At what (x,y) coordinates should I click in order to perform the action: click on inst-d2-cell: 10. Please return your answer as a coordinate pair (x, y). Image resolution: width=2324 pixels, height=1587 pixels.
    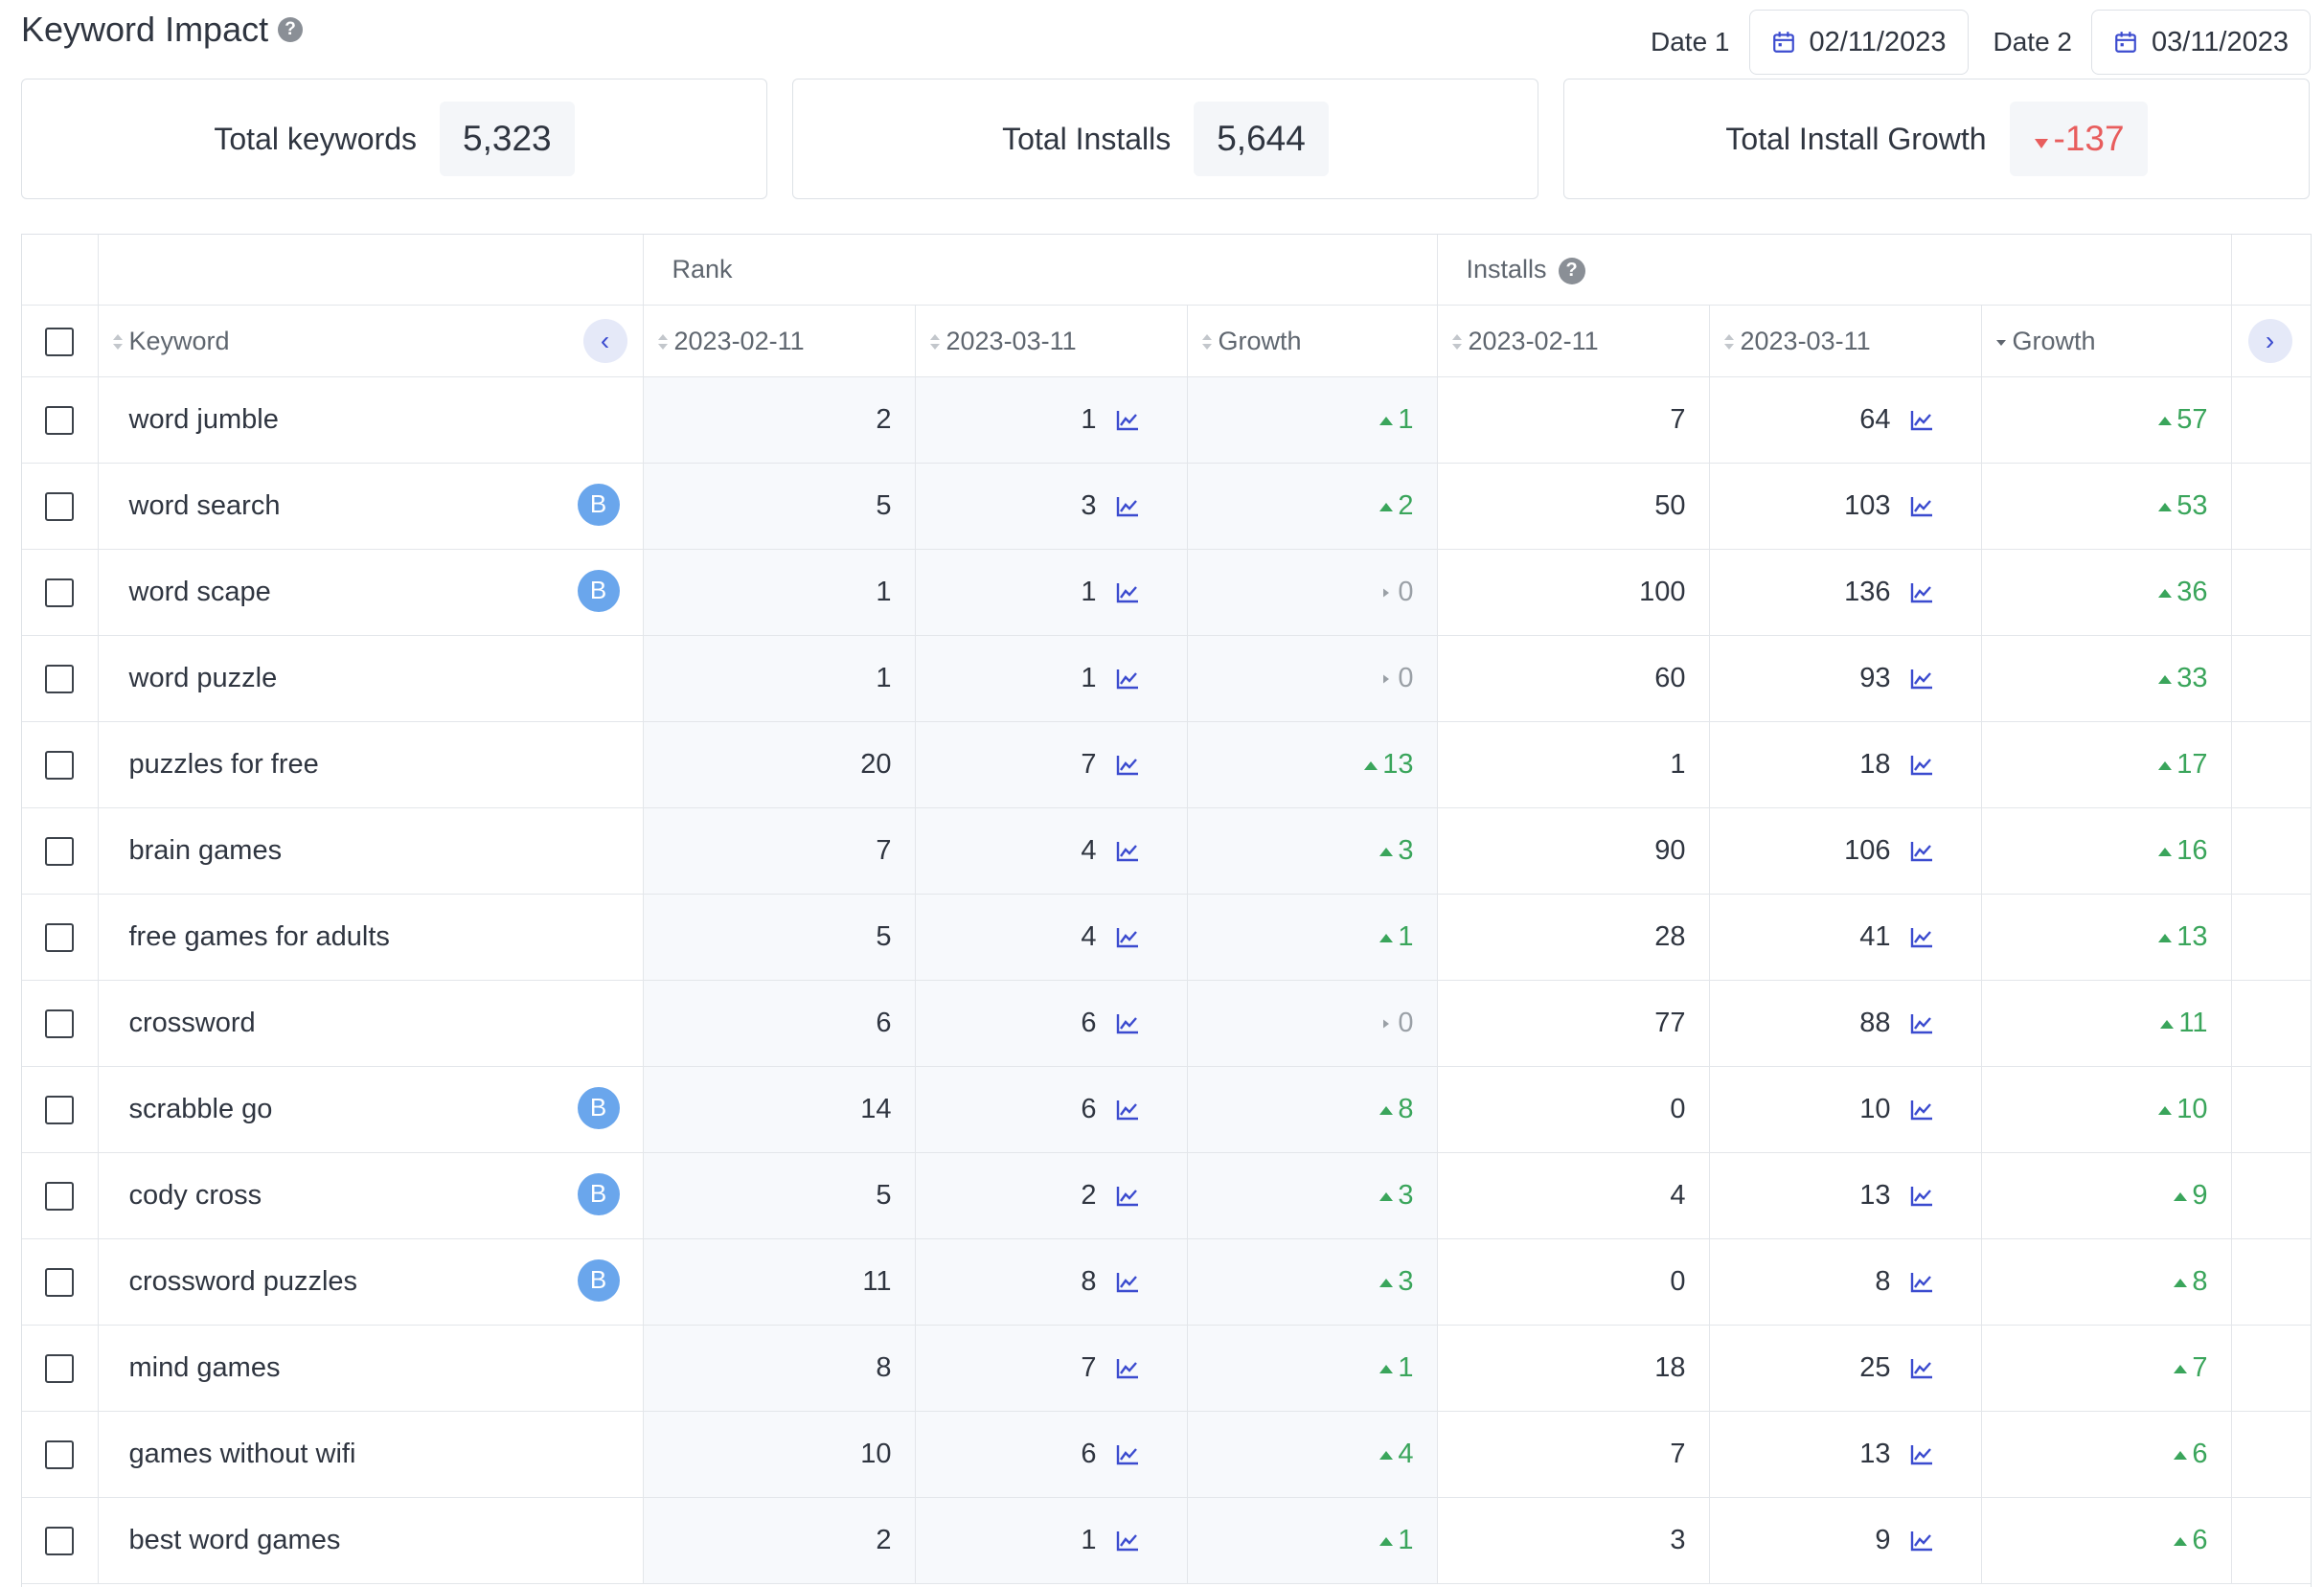
    Looking at the image, I should click on (1845, 1109).